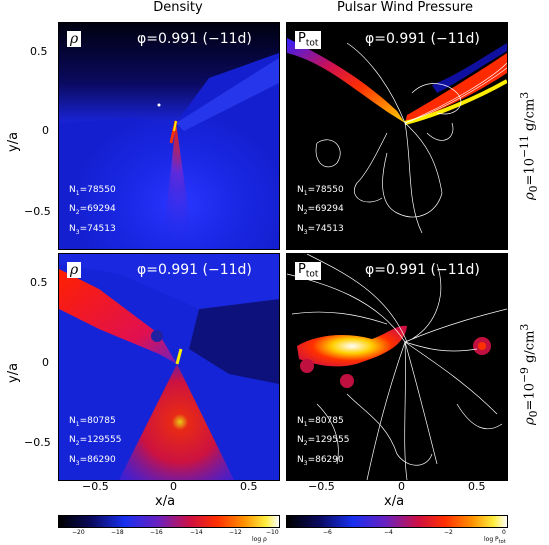  What do you see at coordinates (388, 532) in the screenshot?
I see `colorbar-tick: −4` at bounding box center [388, 532].